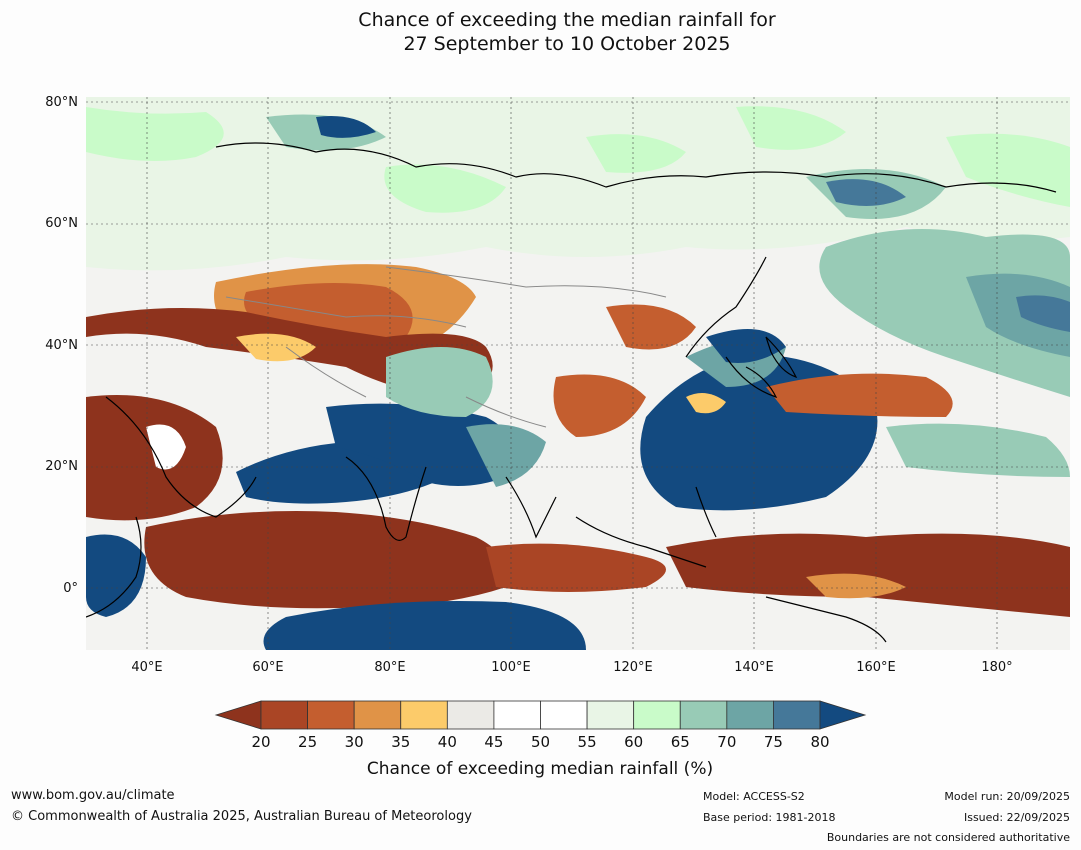  Describe the element at coordinates (61, 466) in the screenshot. I see `lat-label-20n: 20°N` at that location.